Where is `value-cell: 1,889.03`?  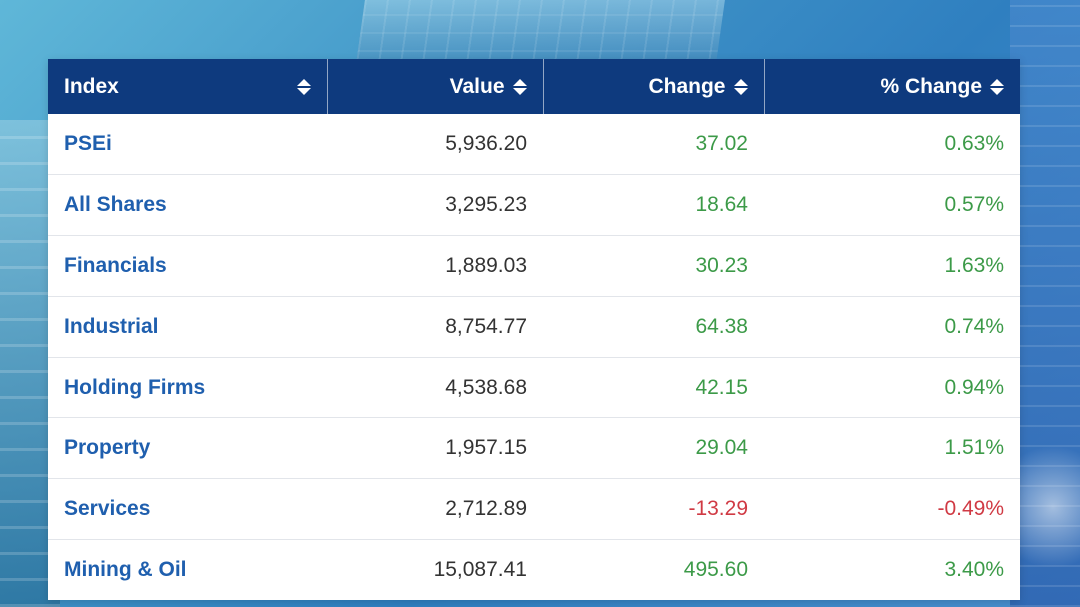
value-cell: 1,889.03 is located at coordinates (486, 265).